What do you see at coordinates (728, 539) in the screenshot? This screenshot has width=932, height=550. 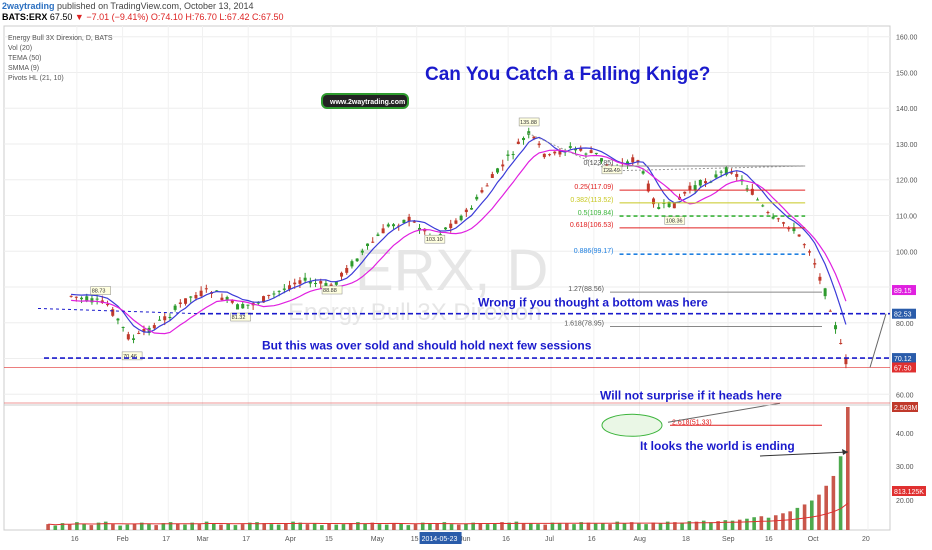 I see `x-tick-label: Sep` at bounding box center [728, 539].